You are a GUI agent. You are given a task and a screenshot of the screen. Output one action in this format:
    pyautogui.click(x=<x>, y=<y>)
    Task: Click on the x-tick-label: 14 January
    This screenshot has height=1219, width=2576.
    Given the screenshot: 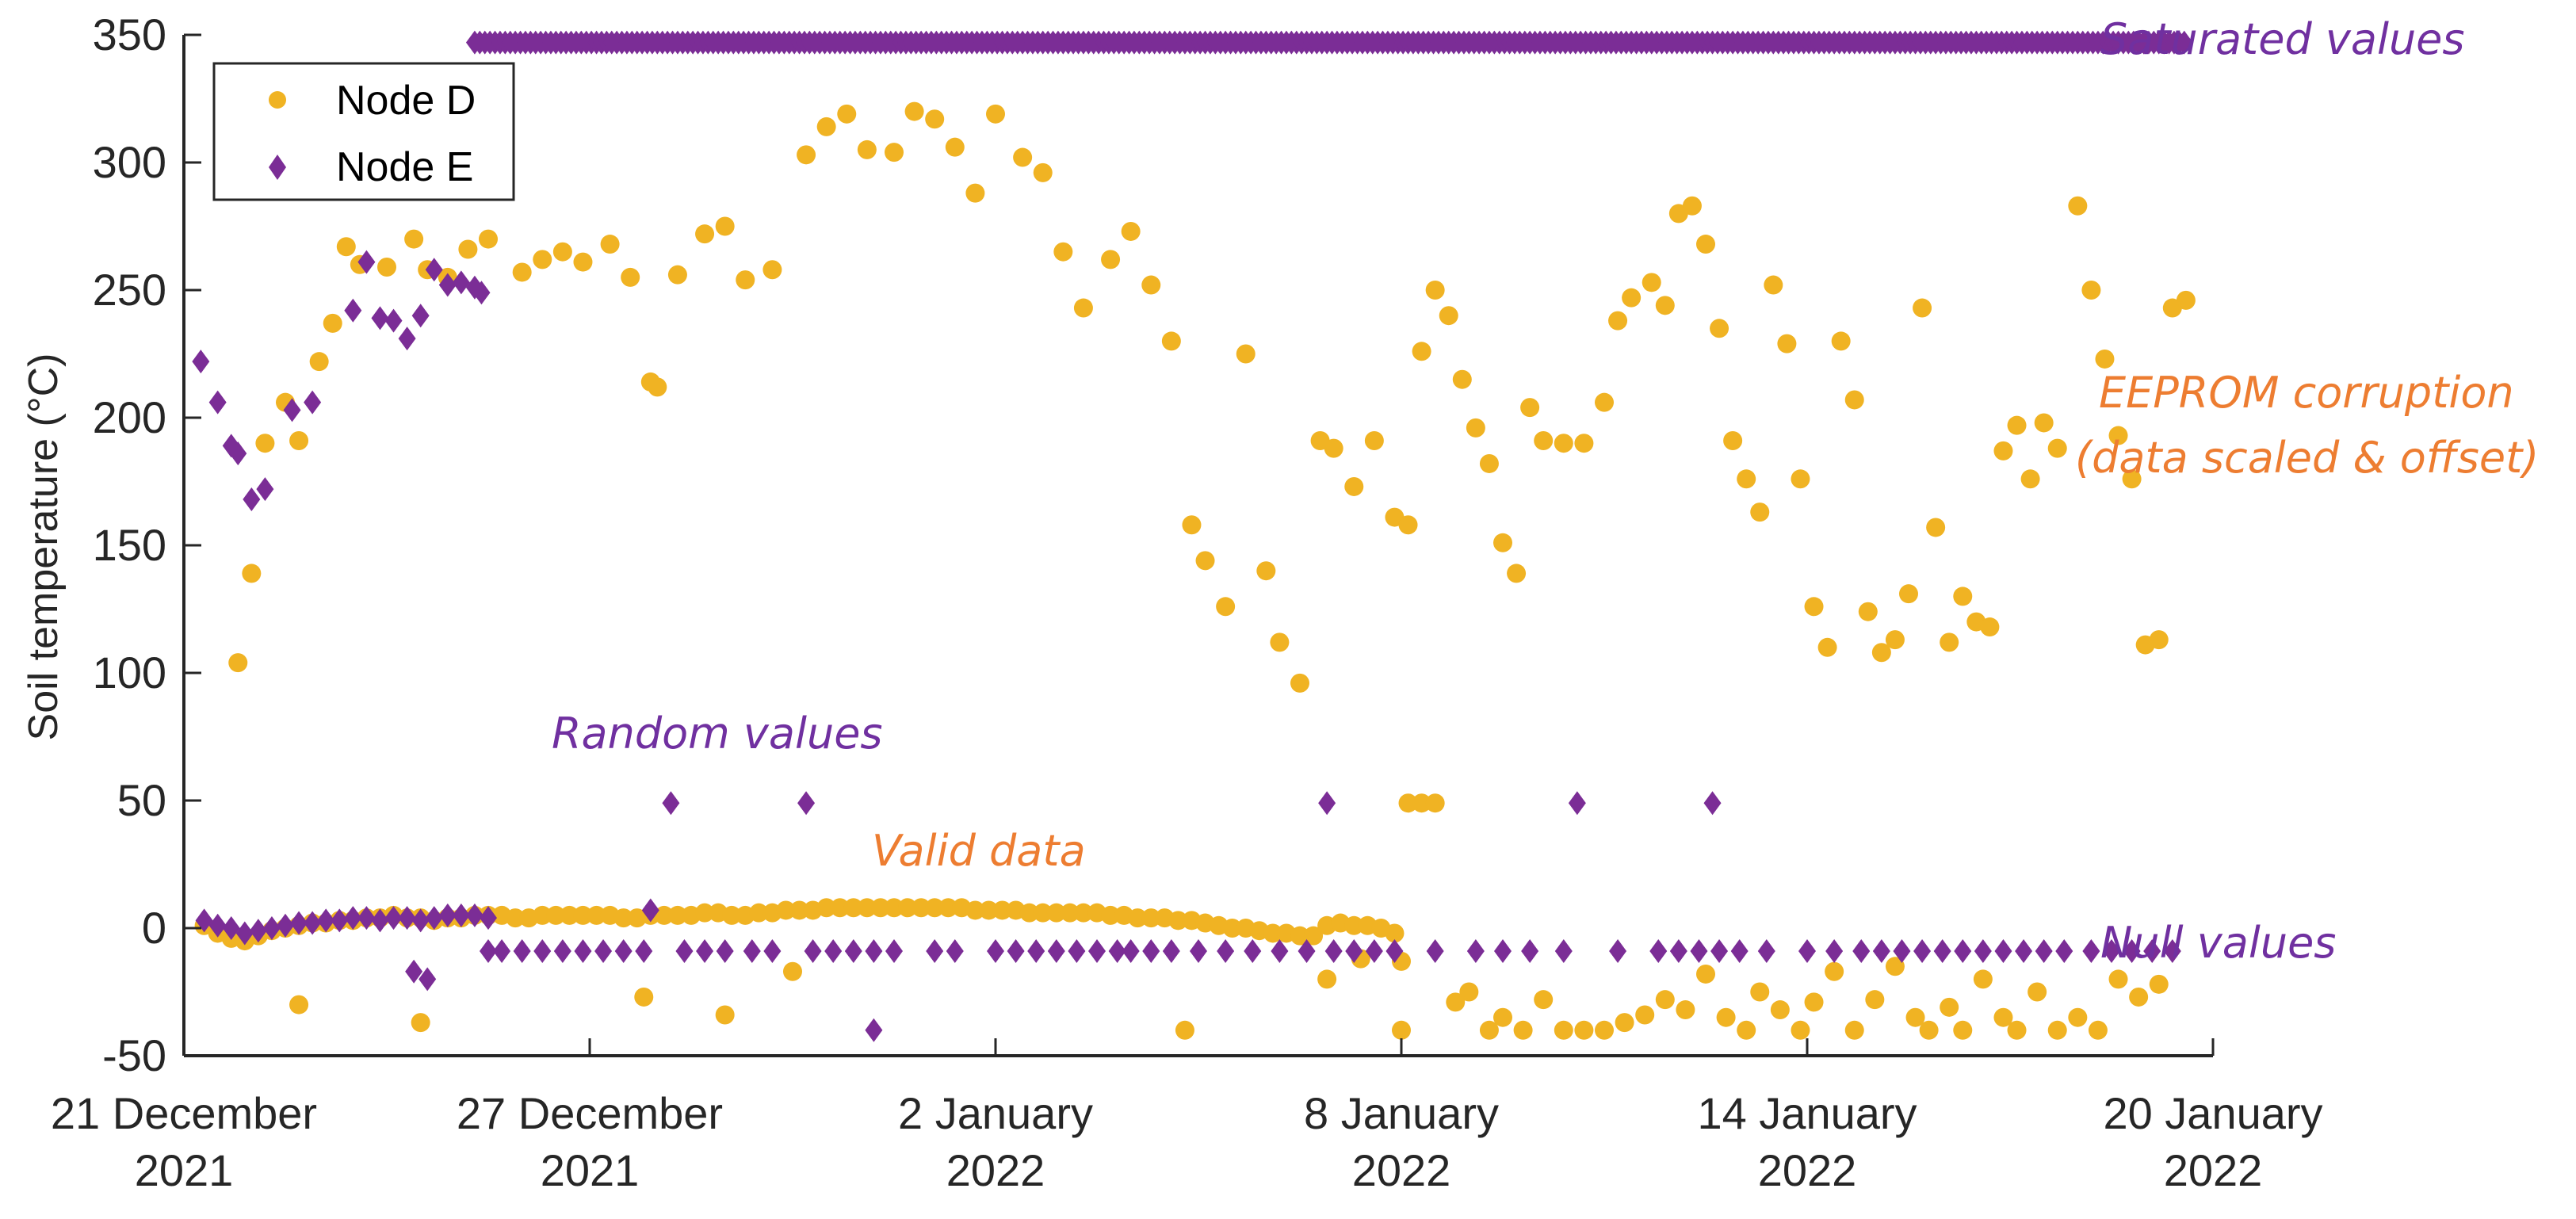 What is the action you would take?
    pyautogui.click(x=1807, y=1113)
    